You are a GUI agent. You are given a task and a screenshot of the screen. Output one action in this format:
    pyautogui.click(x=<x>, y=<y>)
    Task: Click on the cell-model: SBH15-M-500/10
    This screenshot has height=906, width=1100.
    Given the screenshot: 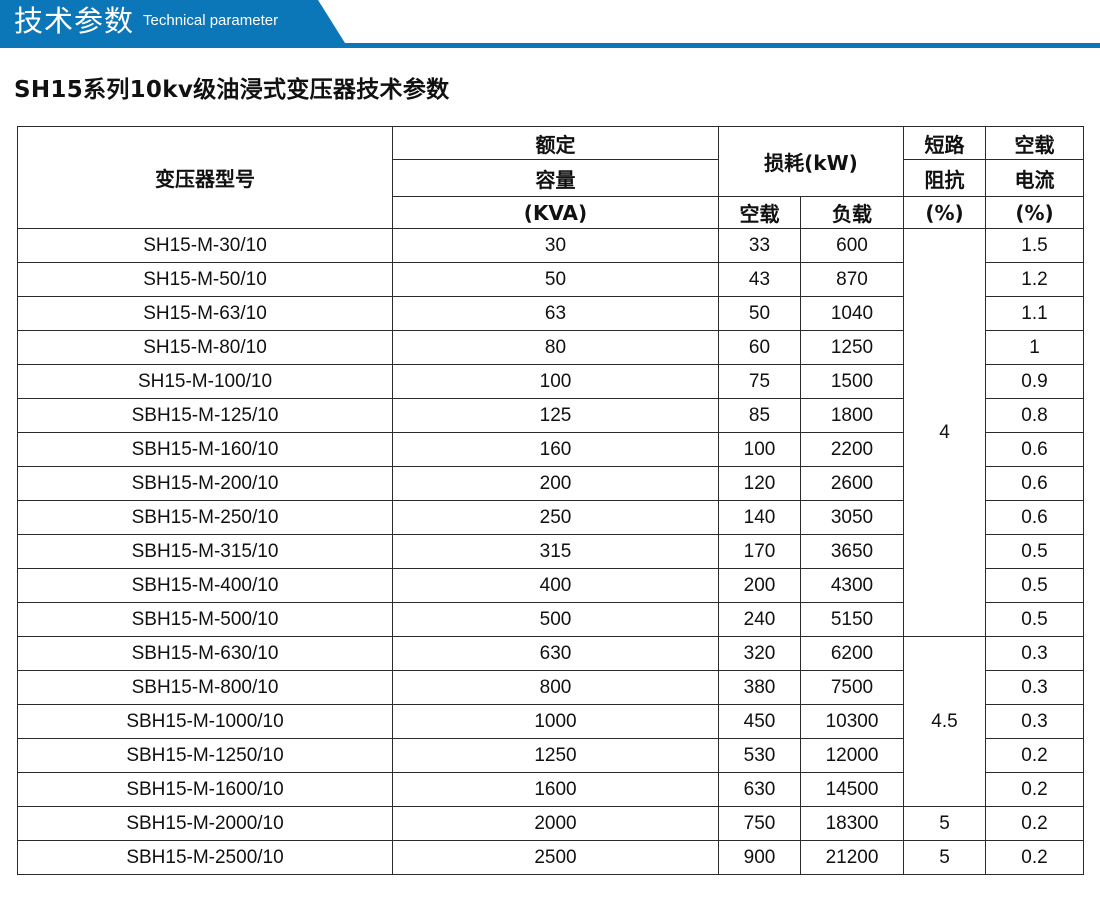 What is the action you would take?
    pyautogui.click(x=205, y=619)
    